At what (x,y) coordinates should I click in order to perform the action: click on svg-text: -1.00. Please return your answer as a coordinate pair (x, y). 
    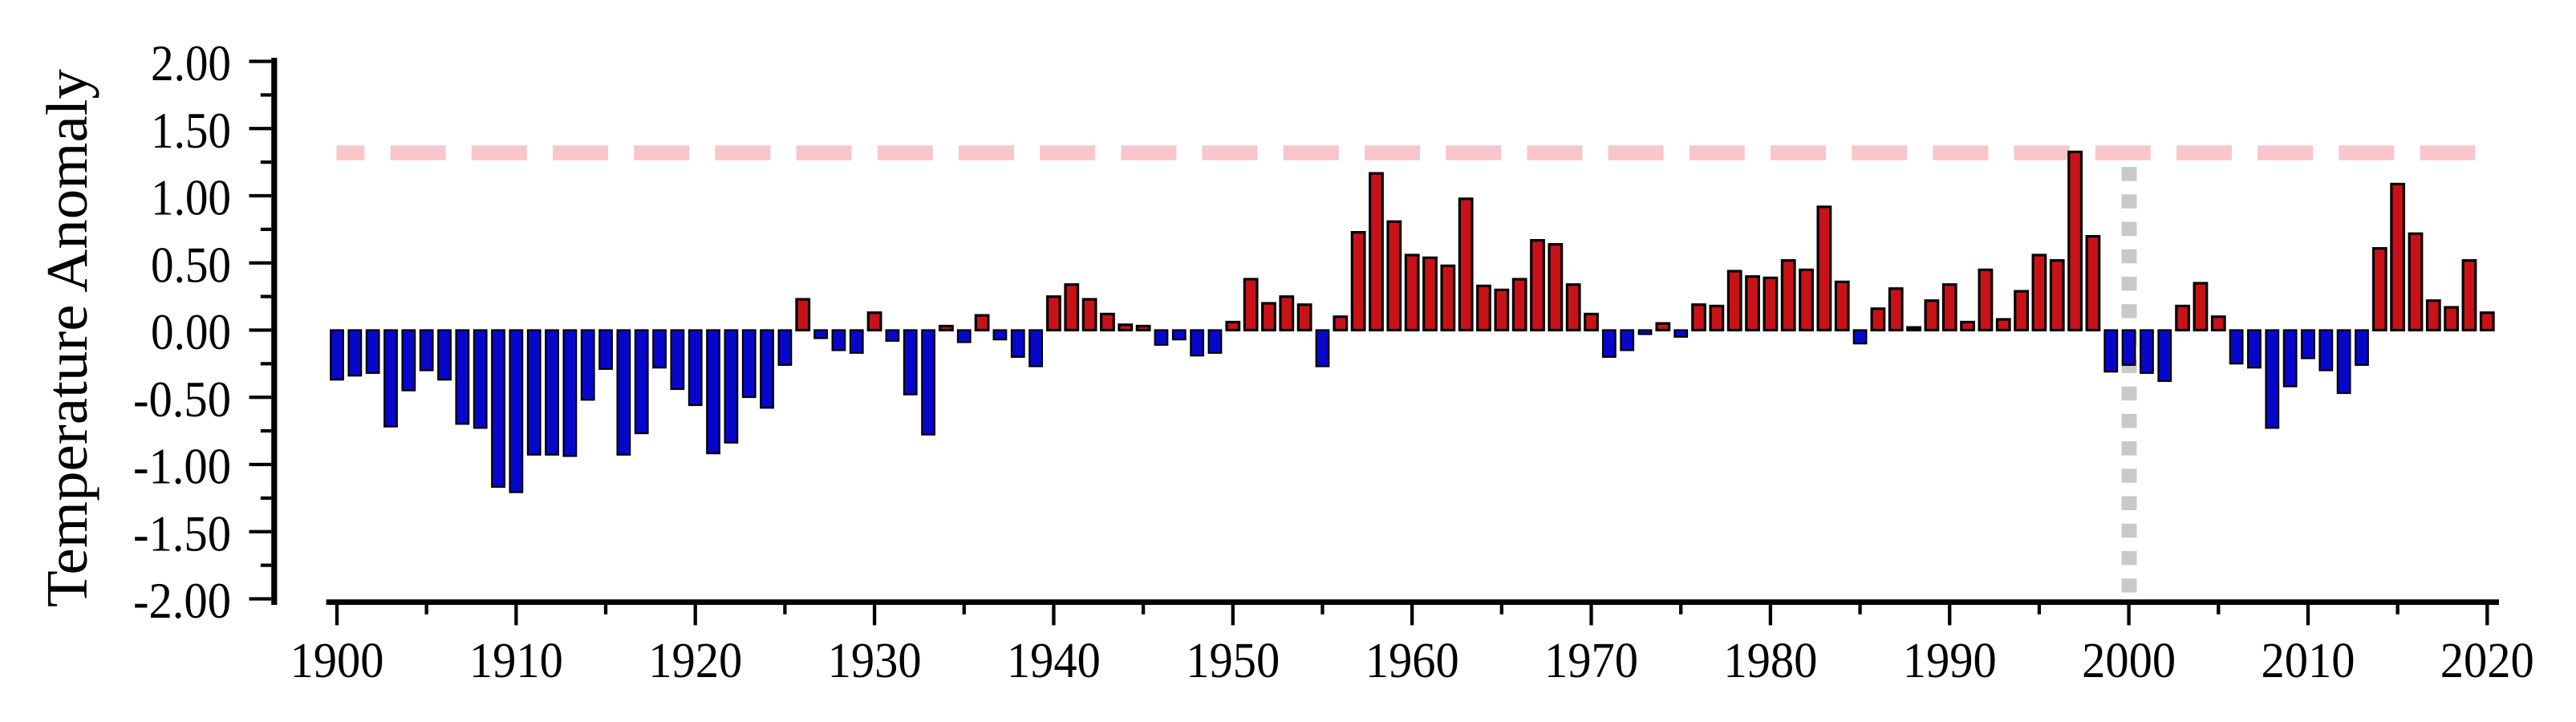
    Looking at the image, I should click on (182, 466).